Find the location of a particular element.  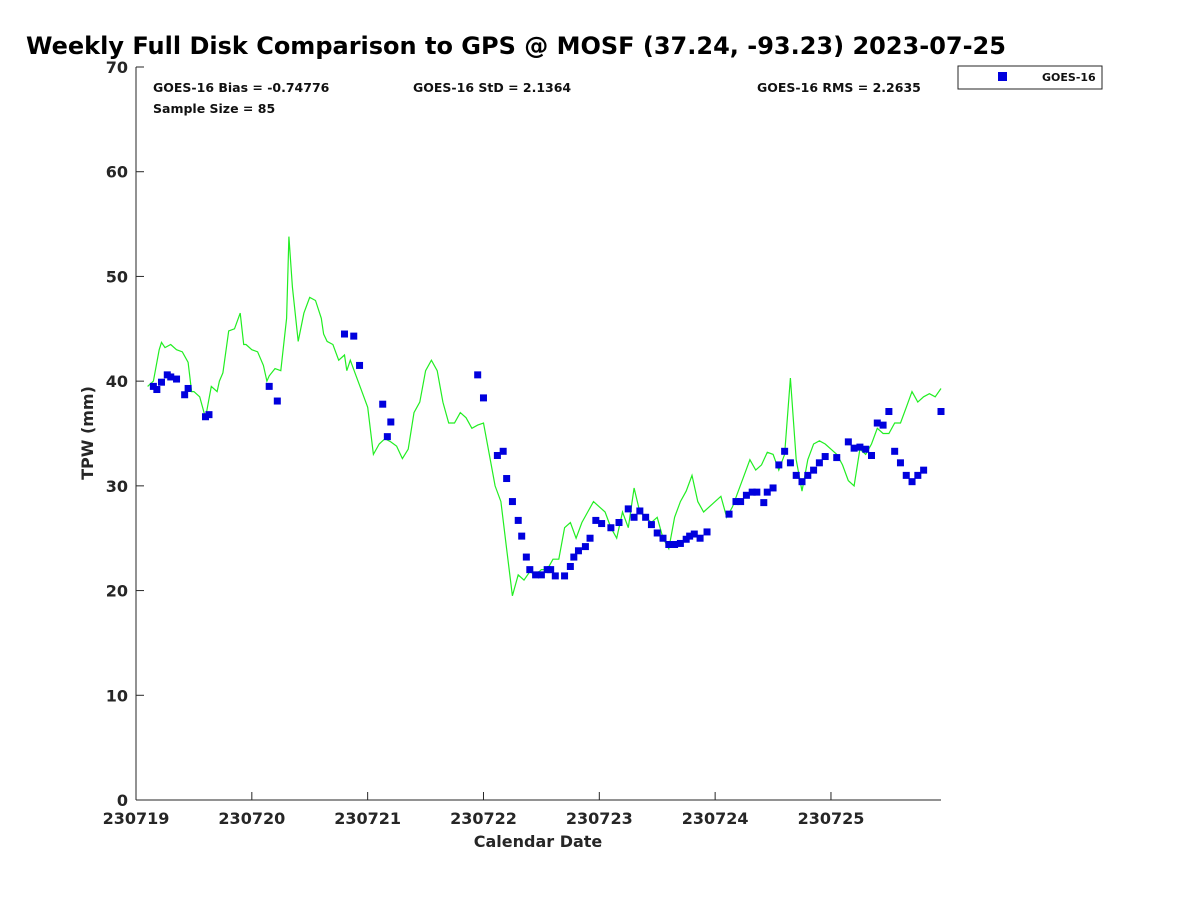

x-axis-label: Calendar Date is located at coordinates (538, 841).